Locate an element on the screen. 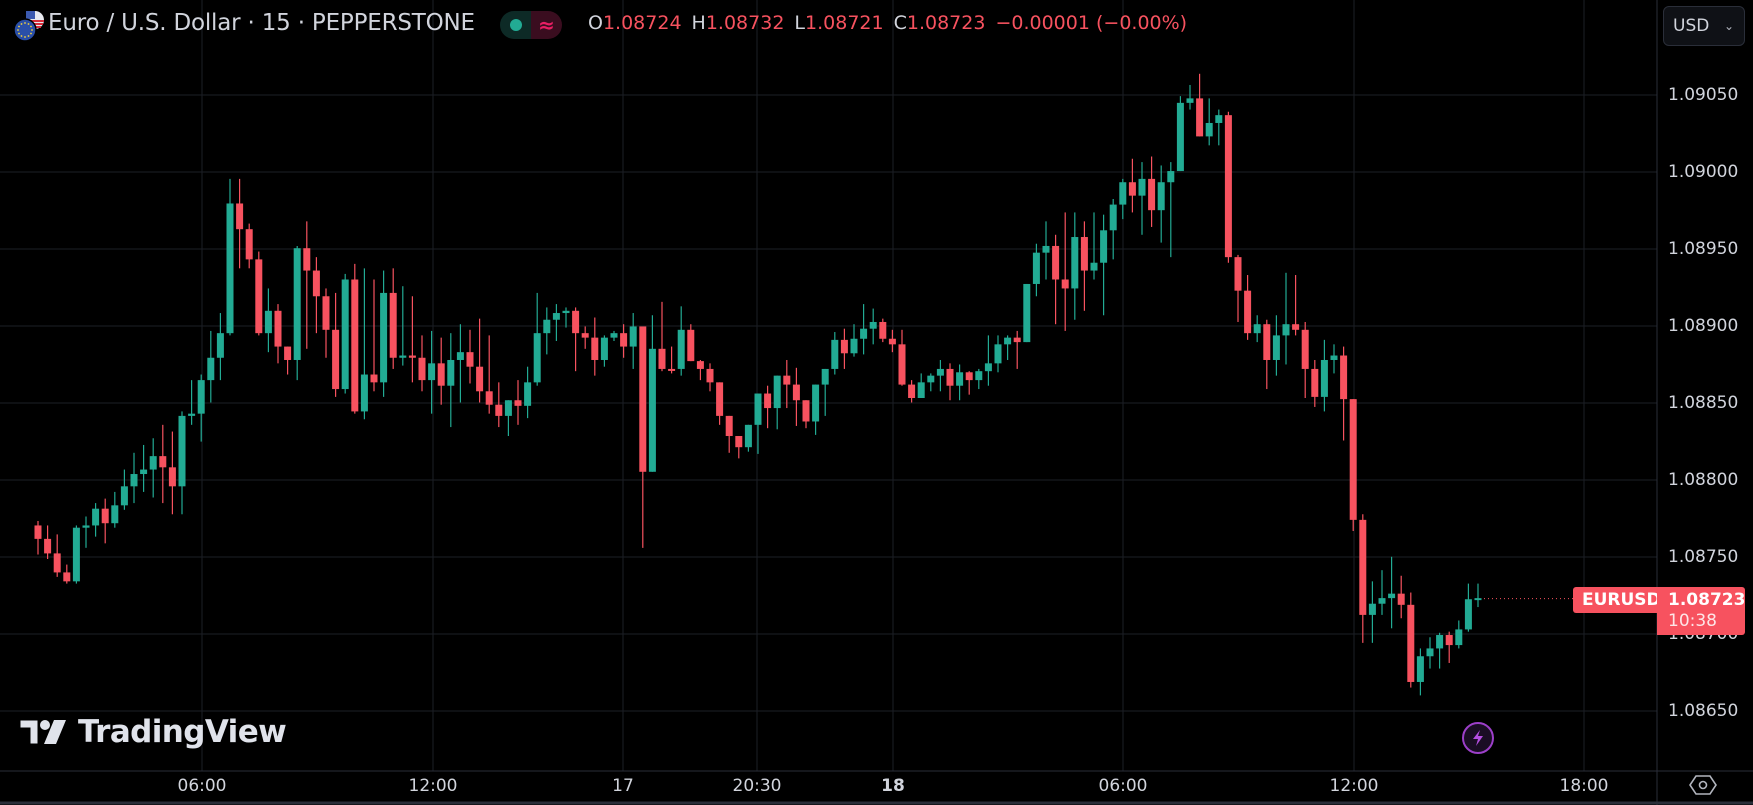 The width and height of the screenshot is (1753, 805). last-price-symbol-tag: EURUSD is located at coordinates (1621, 600).